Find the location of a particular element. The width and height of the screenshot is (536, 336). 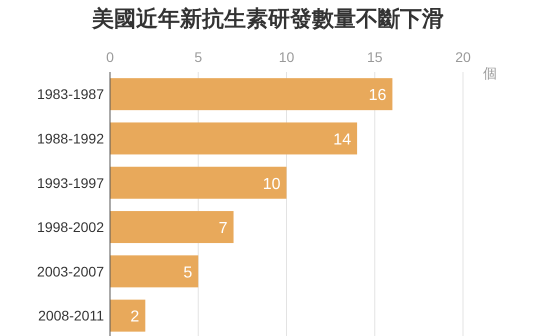

y-tick-label: 2008-2011 is located at coordinates (71, 316).